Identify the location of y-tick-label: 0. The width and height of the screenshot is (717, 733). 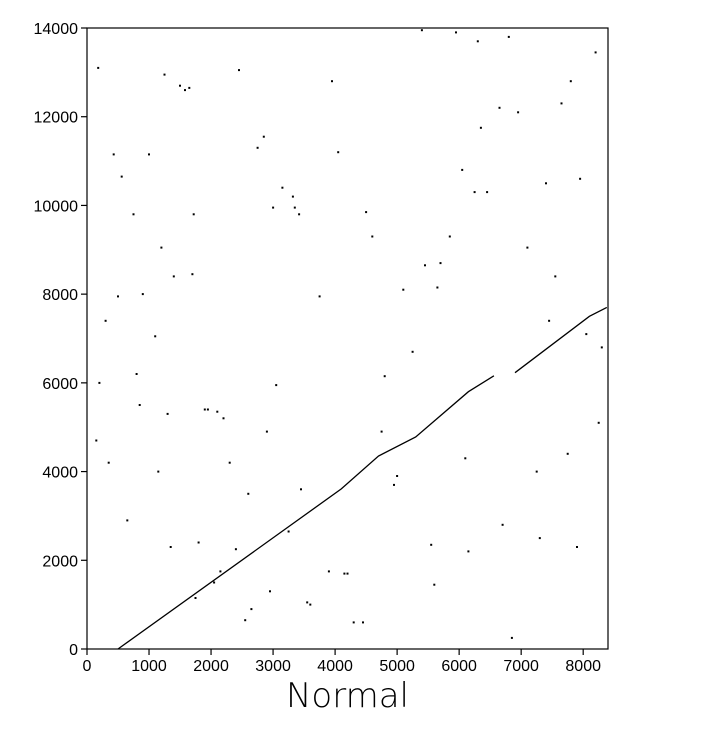
(73, 650).